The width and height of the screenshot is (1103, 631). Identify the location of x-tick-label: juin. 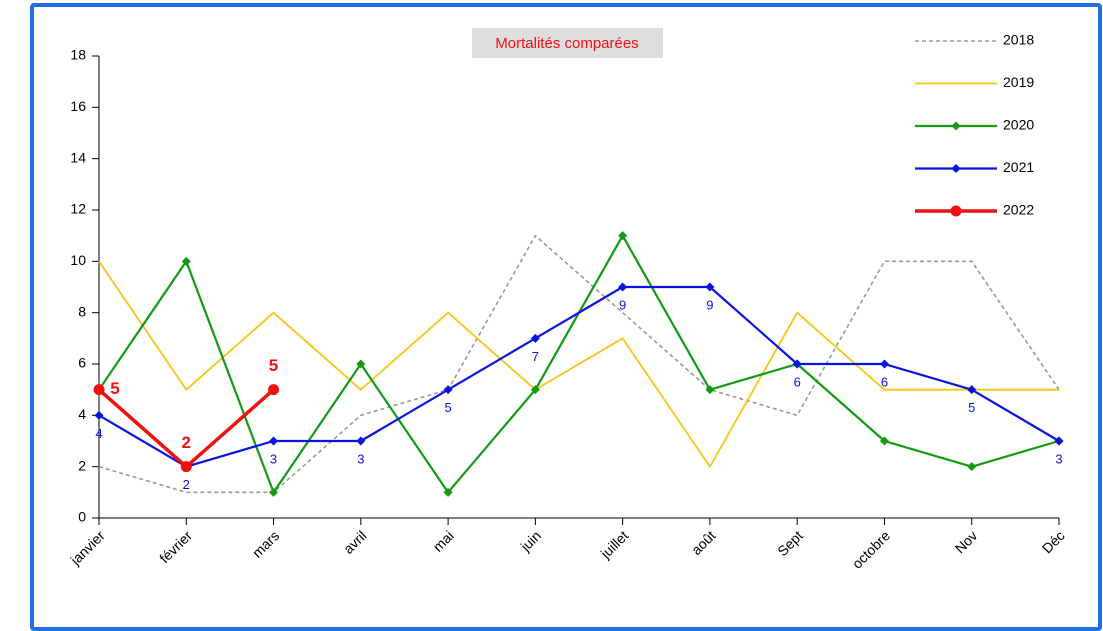
(530, 540).